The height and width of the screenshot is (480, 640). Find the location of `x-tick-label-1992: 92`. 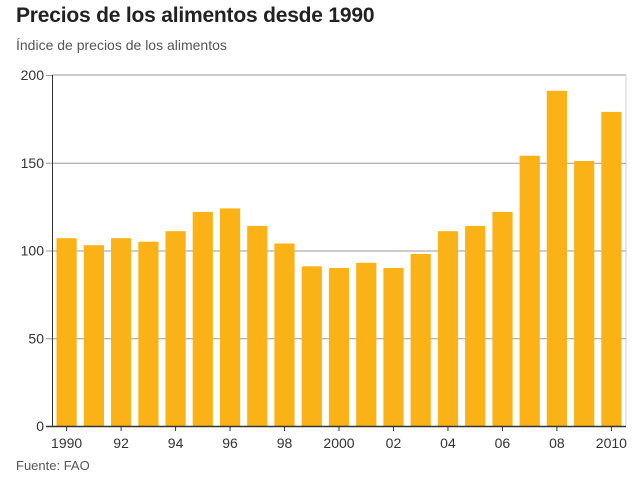

x-tick-label-1992: 92 is located at coordinates (121, 443).